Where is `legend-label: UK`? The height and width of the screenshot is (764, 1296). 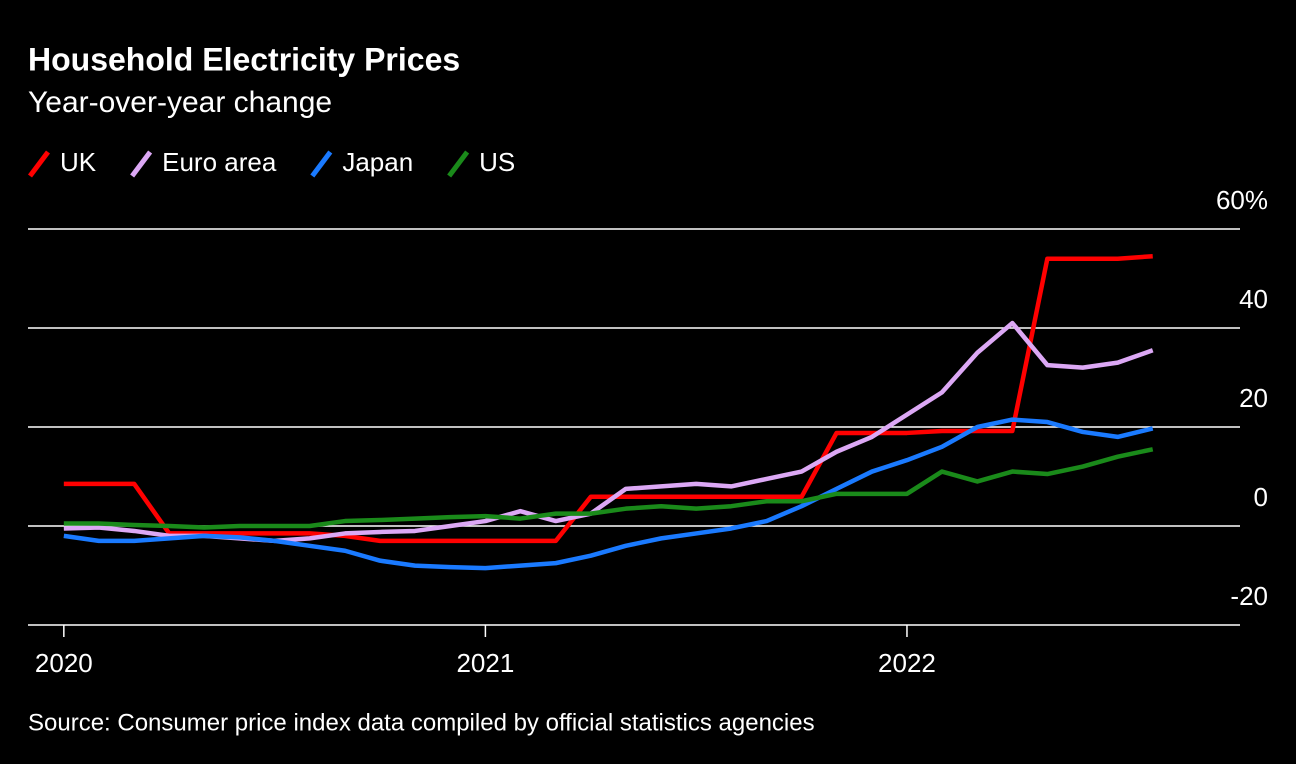 legend-label: UK is located at coordinates (78, 162).